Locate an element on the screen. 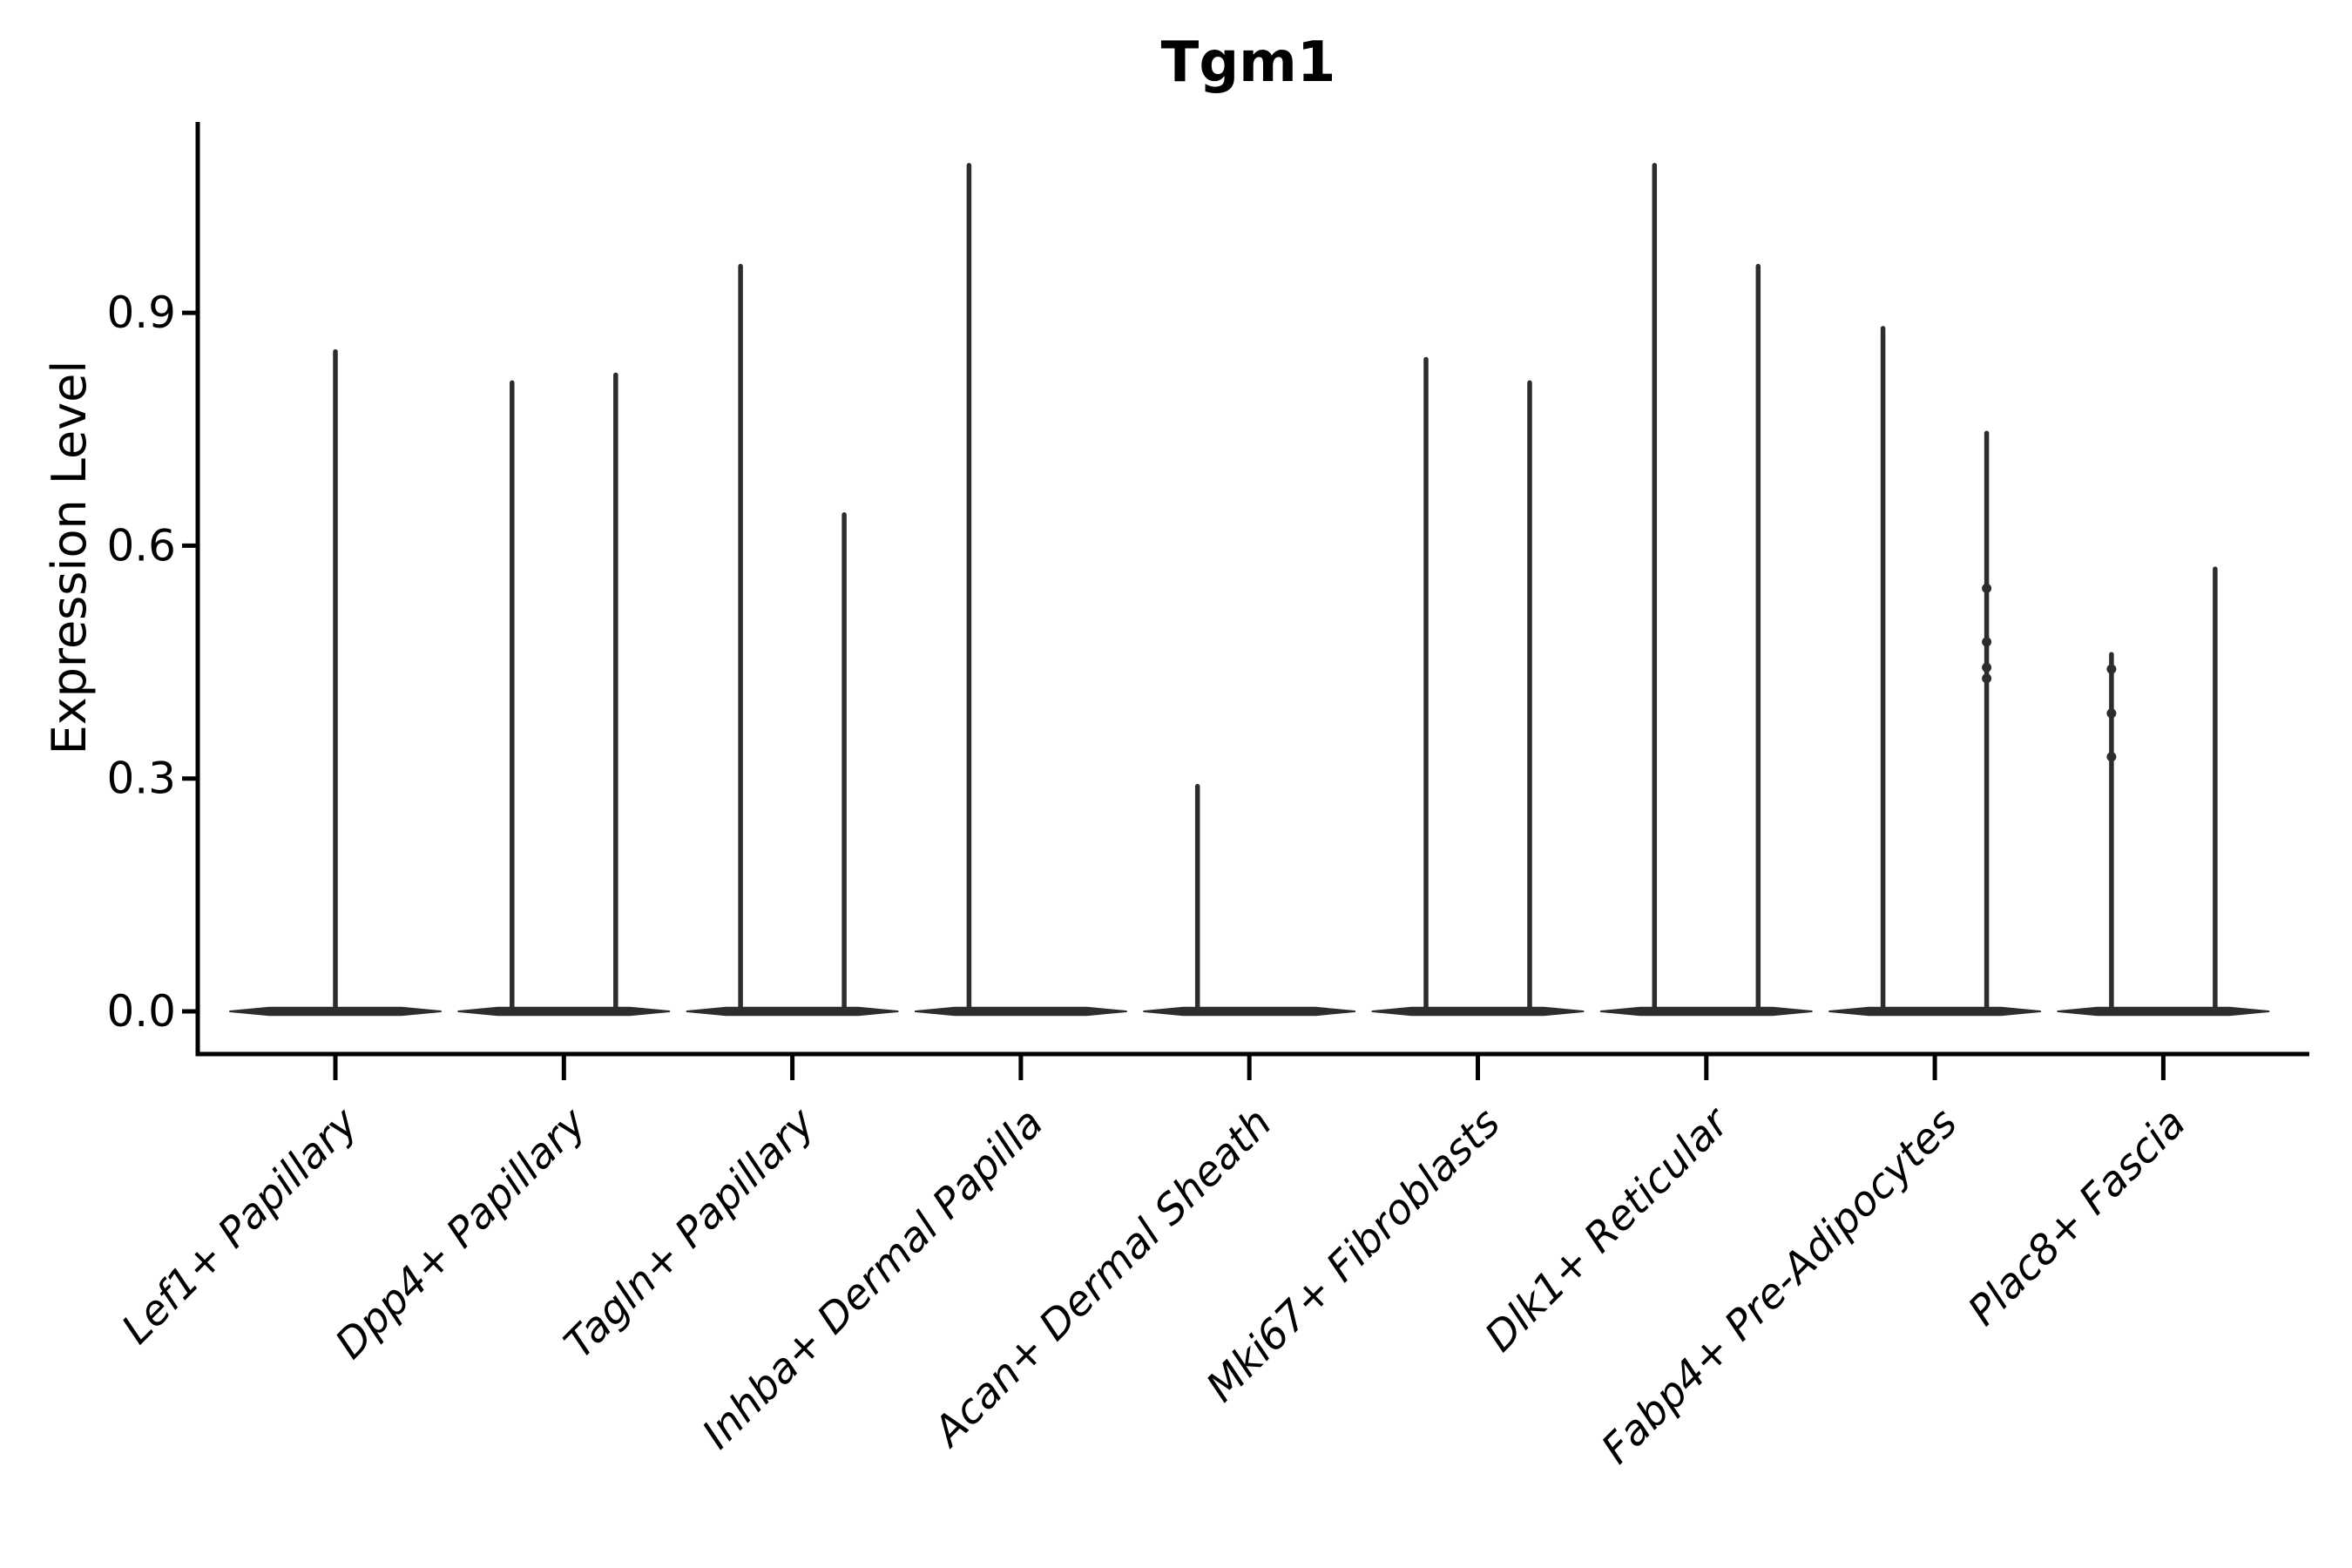  y-tick-label: 0.9 is located at coordinates (141, 312).